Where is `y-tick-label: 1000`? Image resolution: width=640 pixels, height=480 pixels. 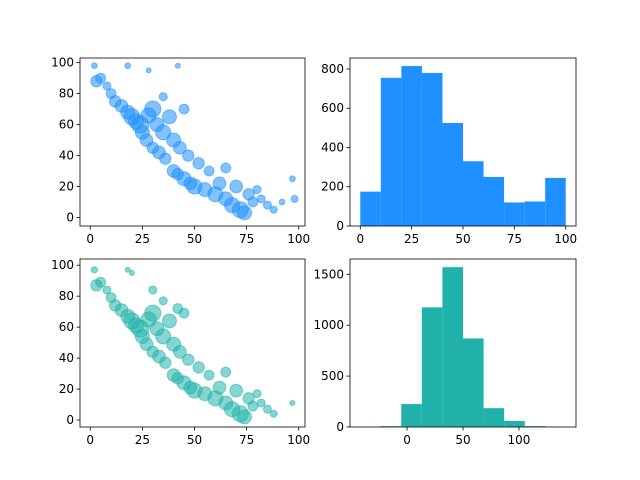 y-tick-label: 1000 is located at coordinates (328, 325).